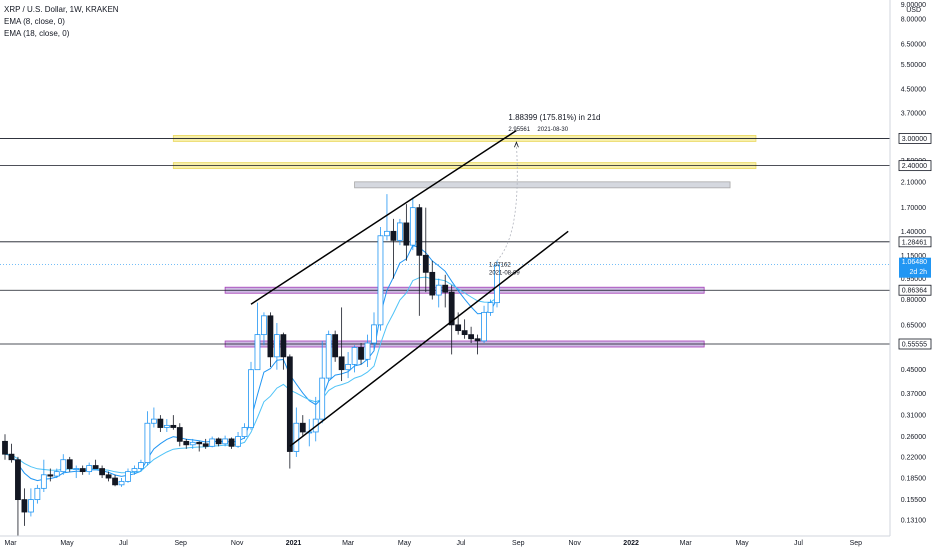 This screenshot has width=932, height=550. What do you see at coordinates (67, 543) in the screenshot?
I see `time-tick-label: May` at bounding box center [67, 543].